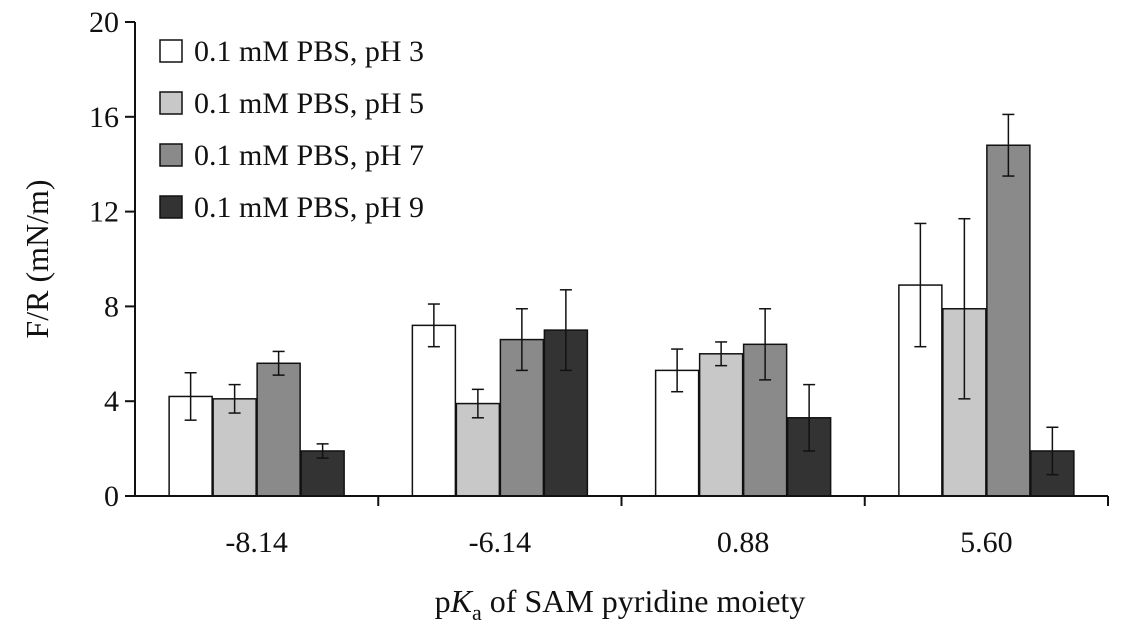 The image size is (1131, 636). I want to click on legend-label: 0.1 mM PBS, pH 3, so click(309, 51).